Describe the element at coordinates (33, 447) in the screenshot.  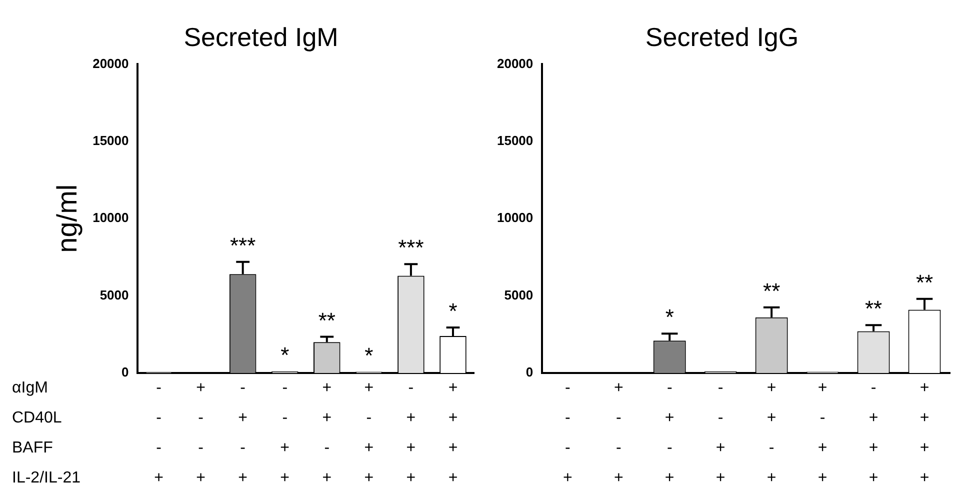
I see `text: BAFF` at that location.